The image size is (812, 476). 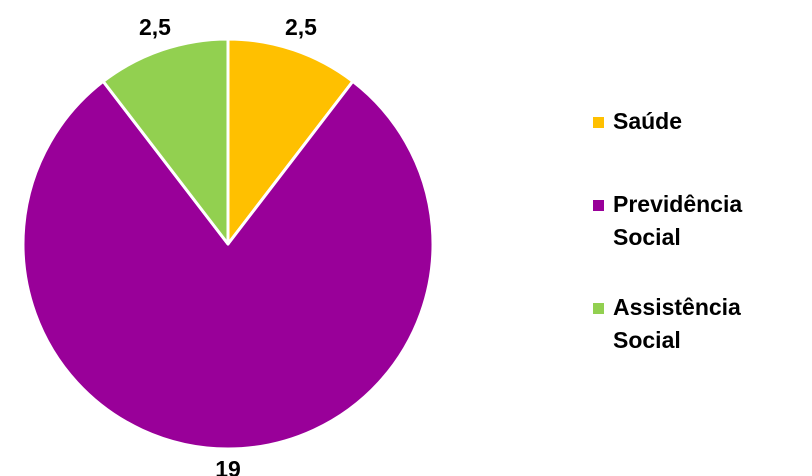 What do you see at coordinates (290, 141) in the screenshot?
I see `pie-slice-saude` at bounding box center [290, 141].